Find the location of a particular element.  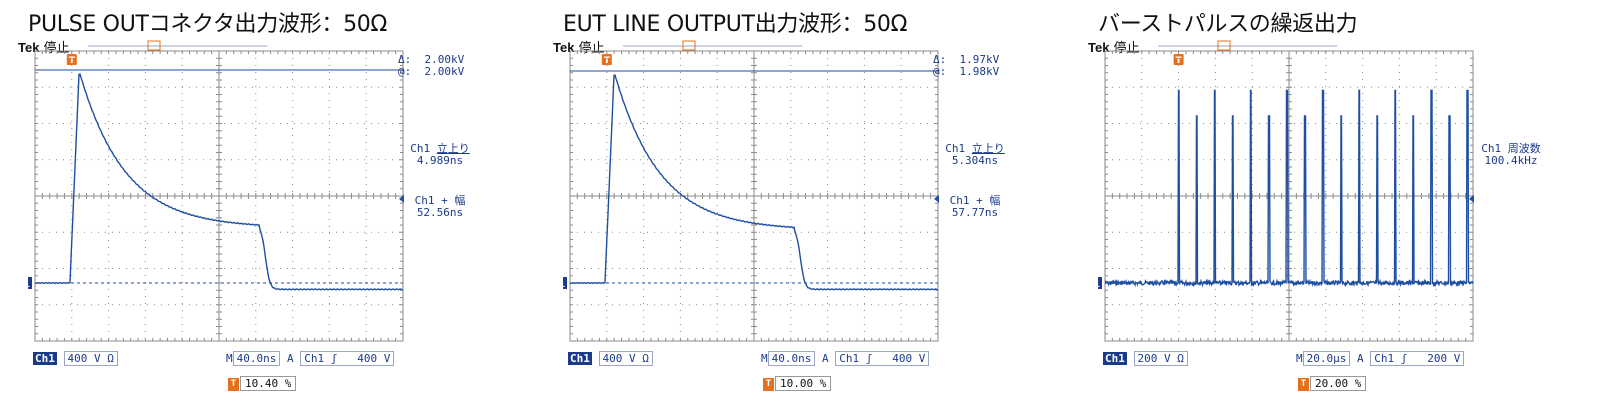

status-bar: Ch1 200 V Ω is located at coordinates (1145, 358).